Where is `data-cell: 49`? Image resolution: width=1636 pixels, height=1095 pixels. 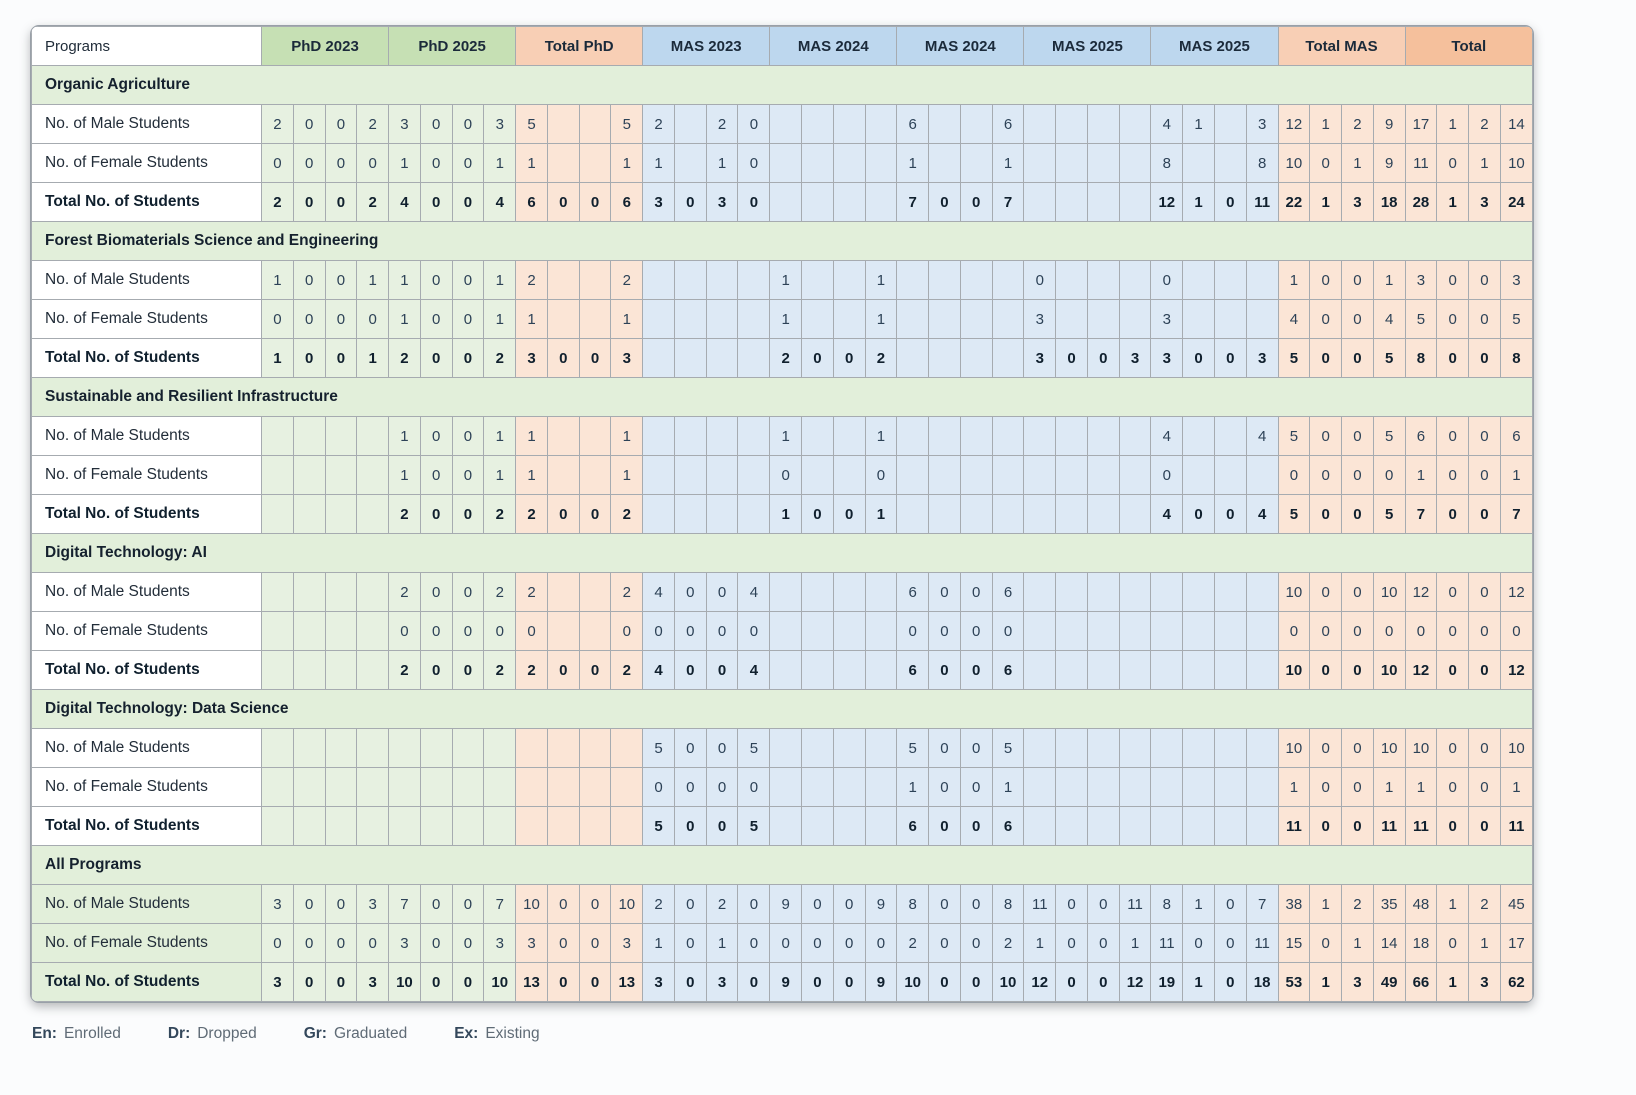 data-cell: 49 is located at coordinates (1389, 982).